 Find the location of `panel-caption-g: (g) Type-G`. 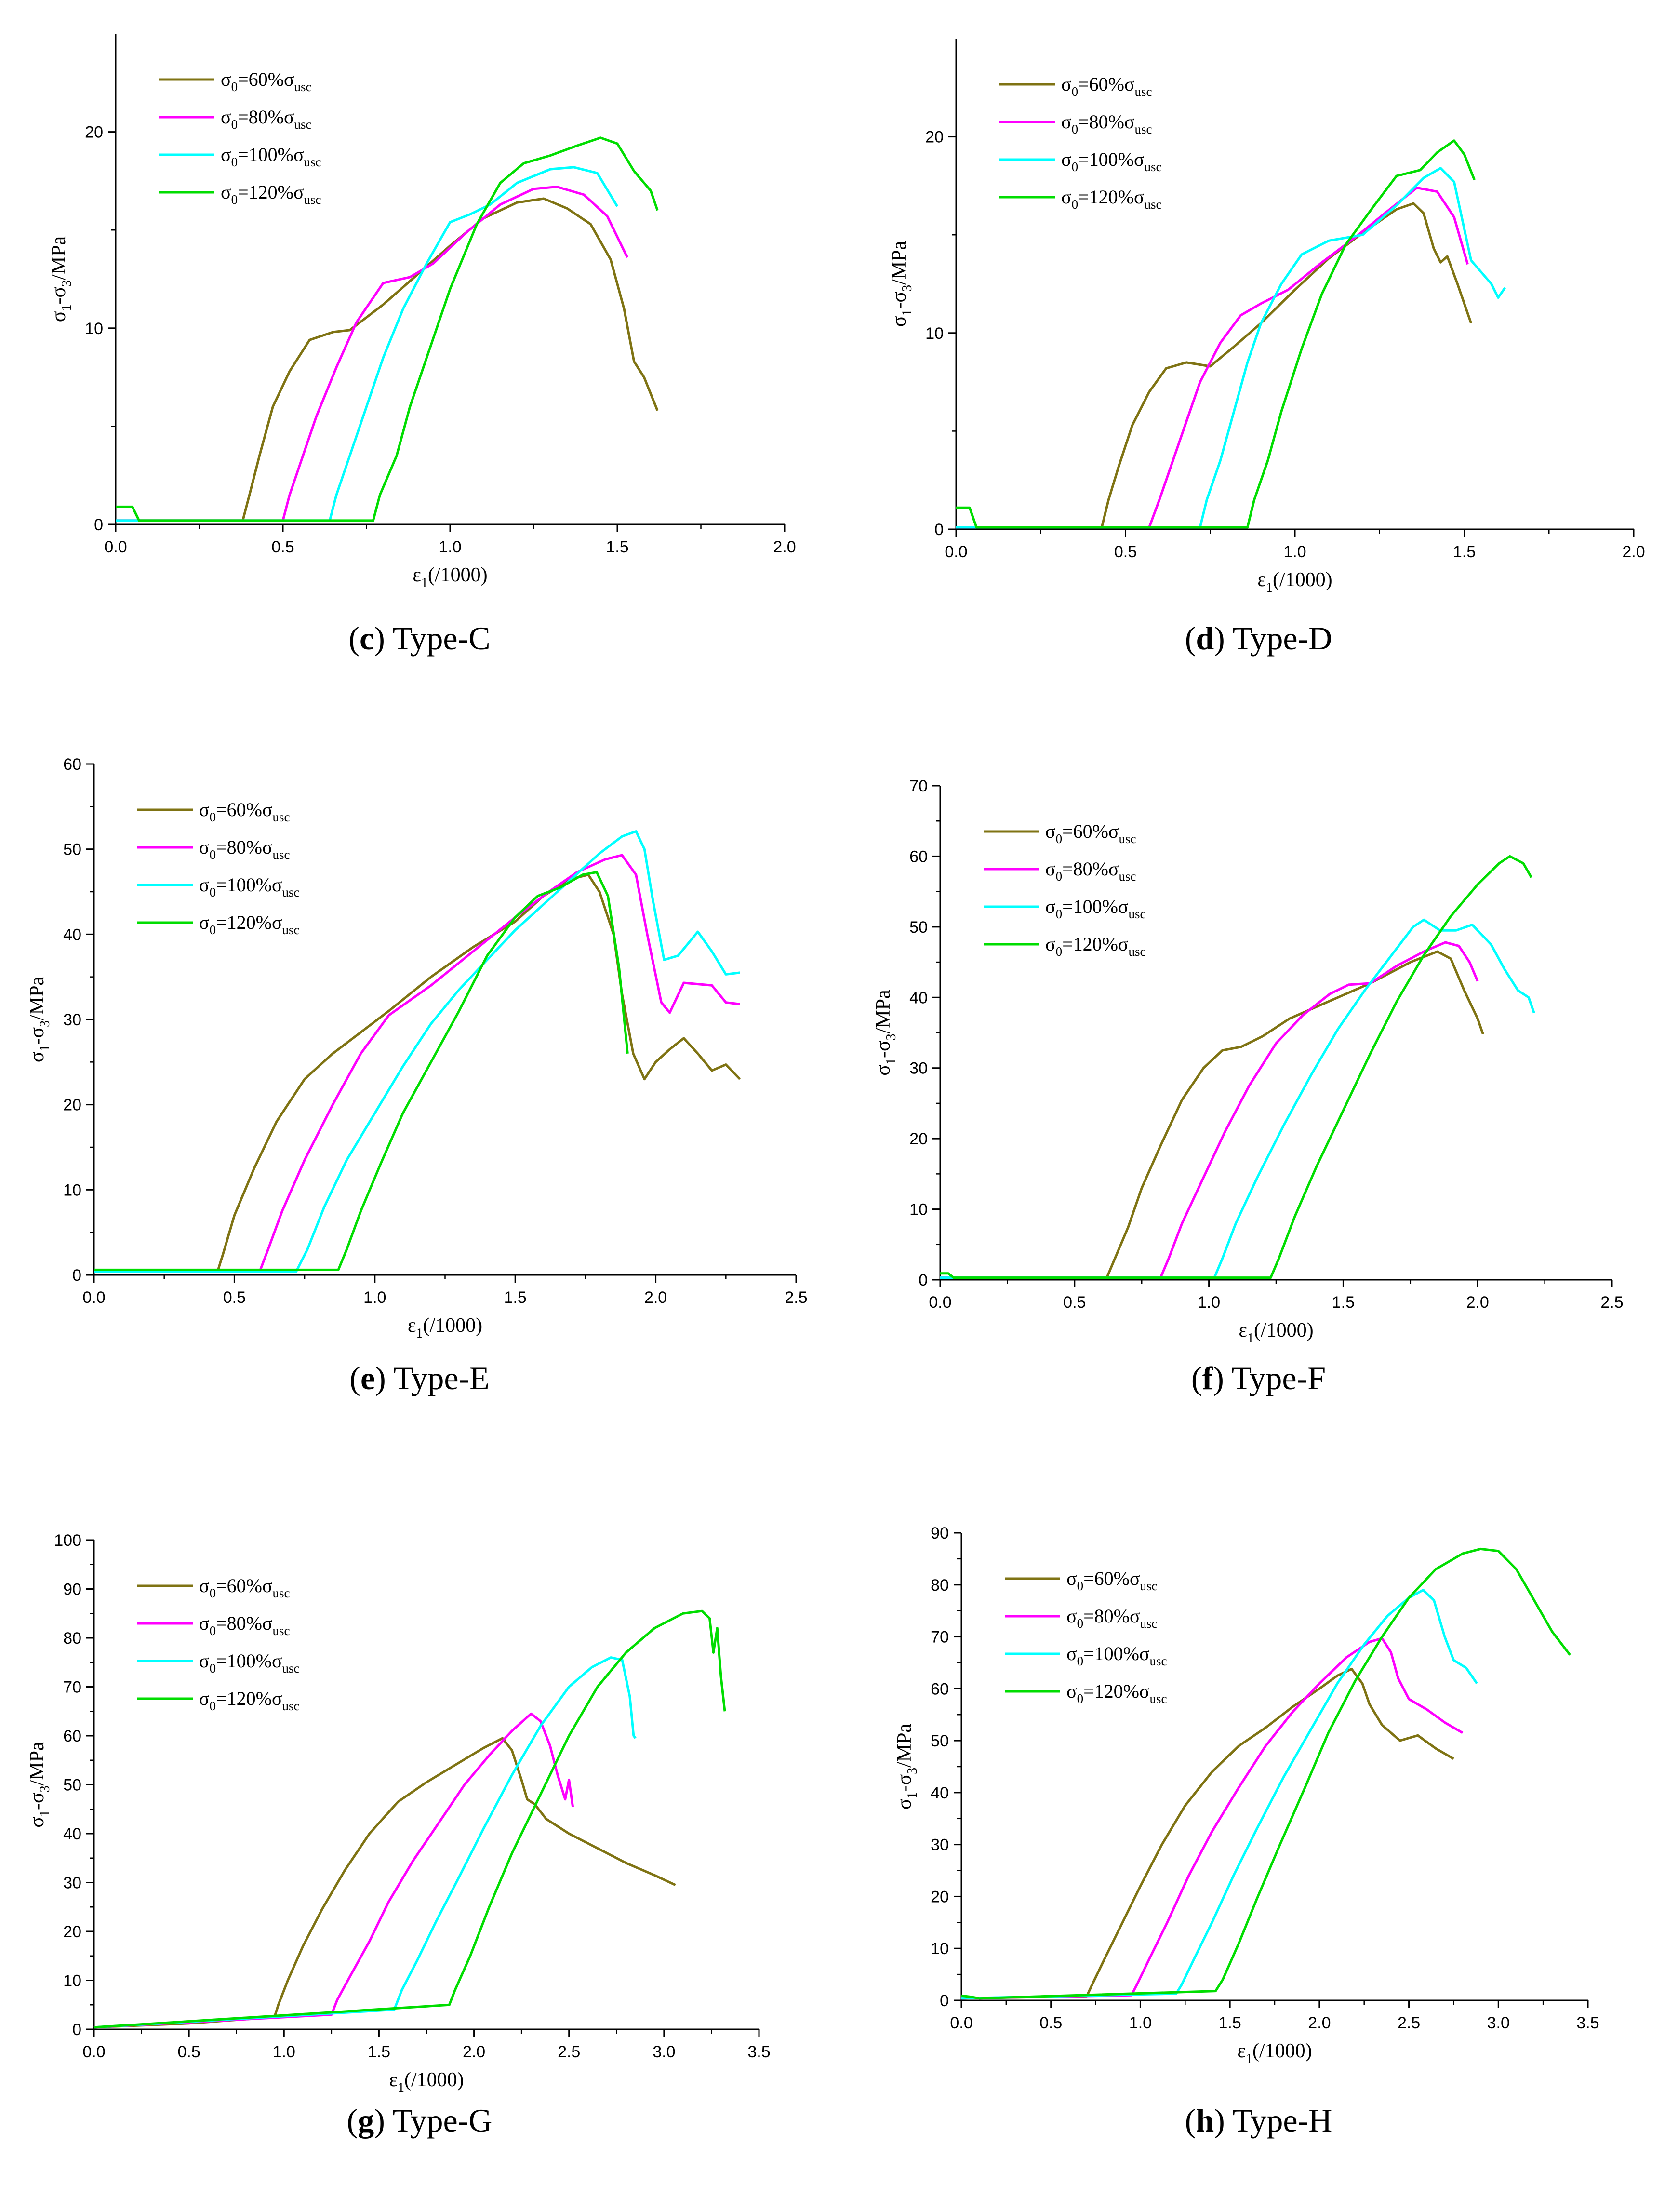

panel-caption-g: (g) Type-G is located at coordinates (419, 2121).